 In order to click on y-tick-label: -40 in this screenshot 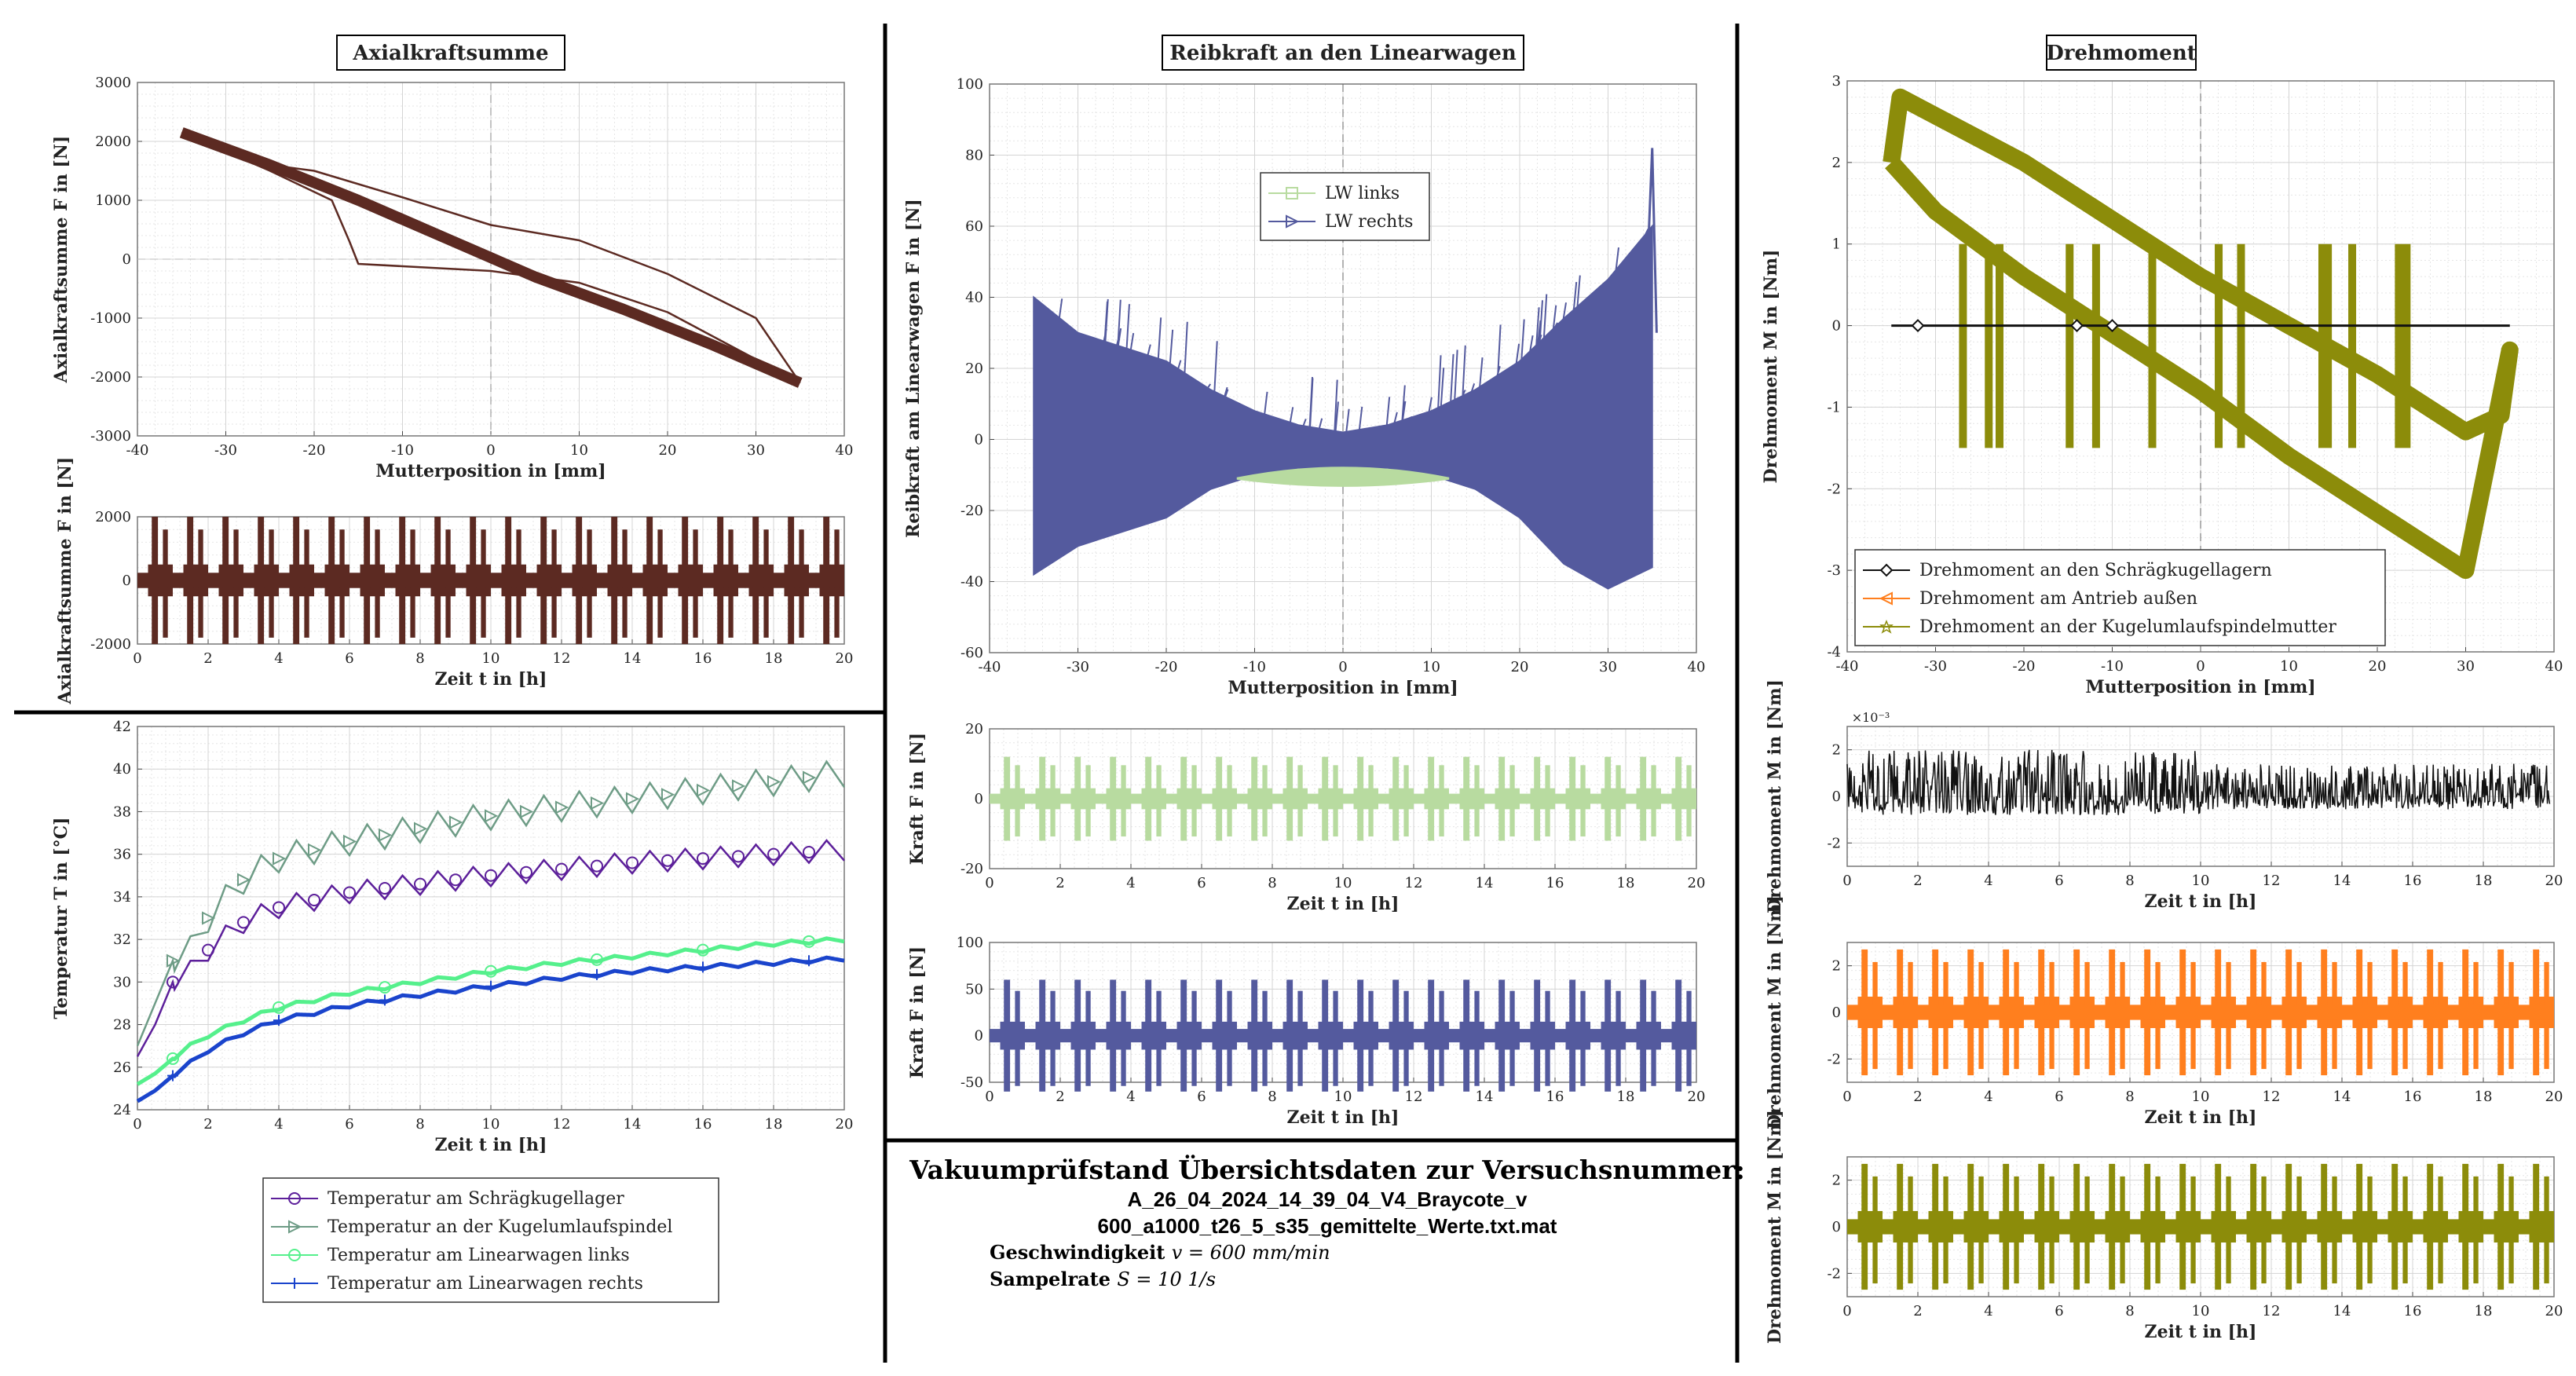, I will do `click(972, 582)`.